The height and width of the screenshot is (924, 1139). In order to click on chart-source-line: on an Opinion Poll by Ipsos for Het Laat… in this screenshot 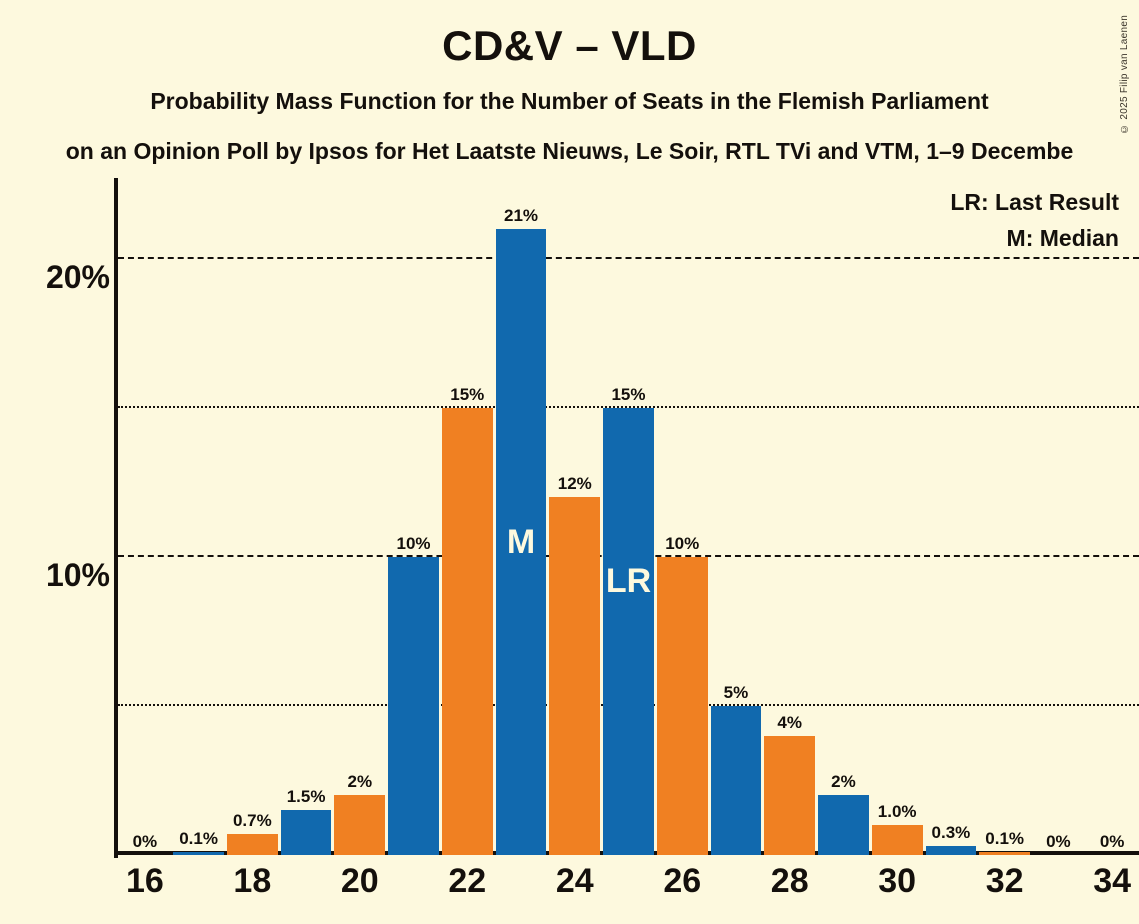, I will do `click(569, 151)`.